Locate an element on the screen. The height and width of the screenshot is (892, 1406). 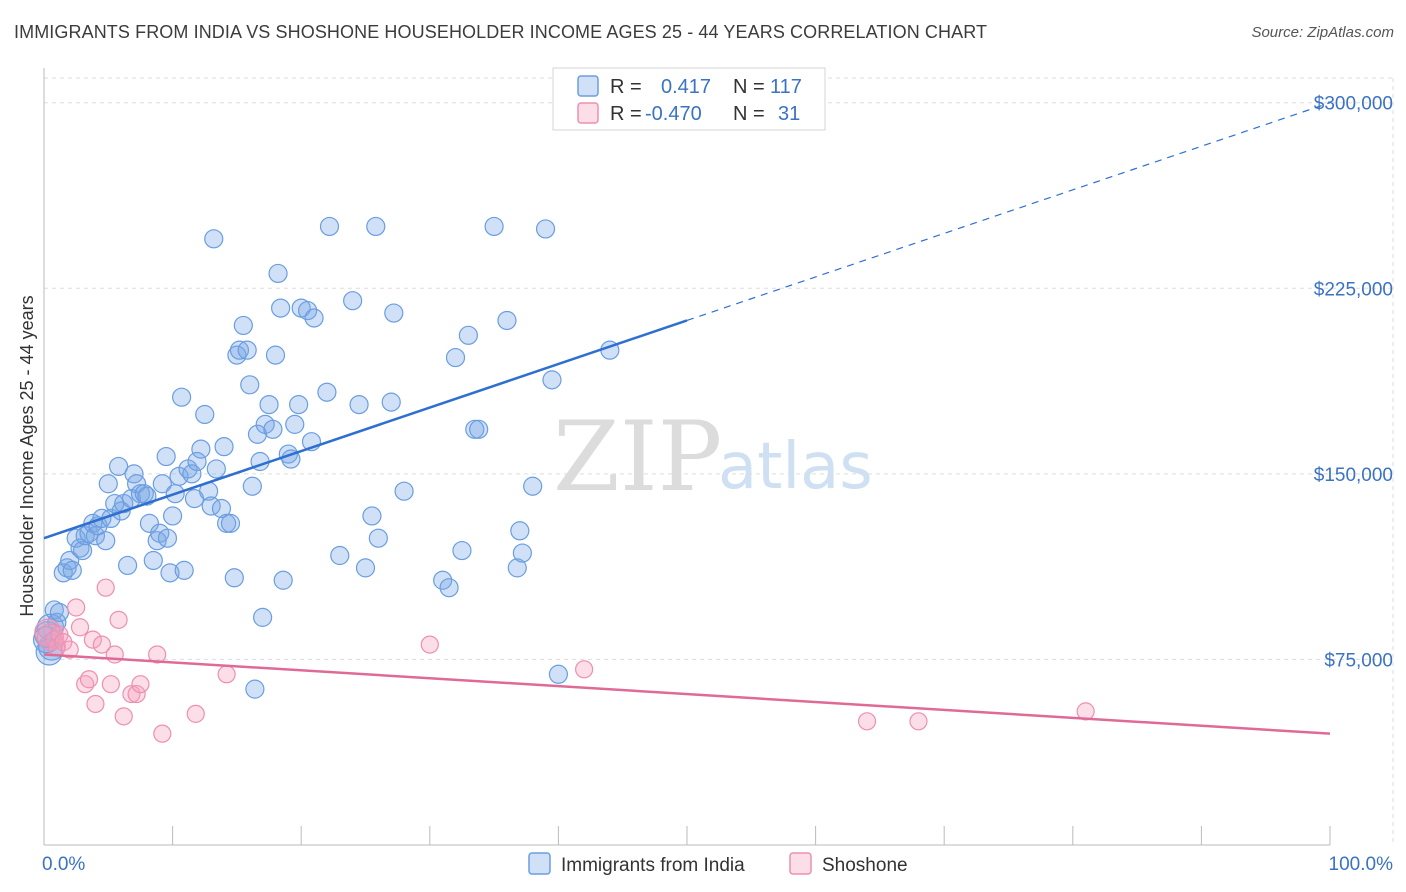
legend-n-label-india: N = is located at coordinates (749, 87).